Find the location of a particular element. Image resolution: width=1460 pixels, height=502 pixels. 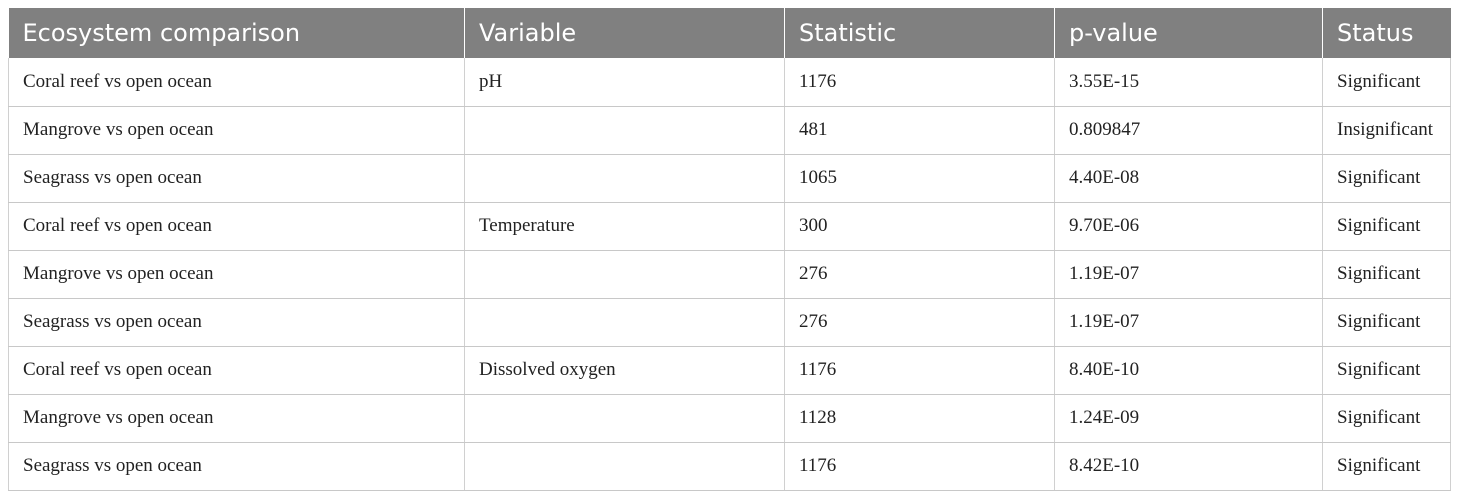

header-ecosystem-comparison: Ecosystem comparison is located at coordinates (236, 33).